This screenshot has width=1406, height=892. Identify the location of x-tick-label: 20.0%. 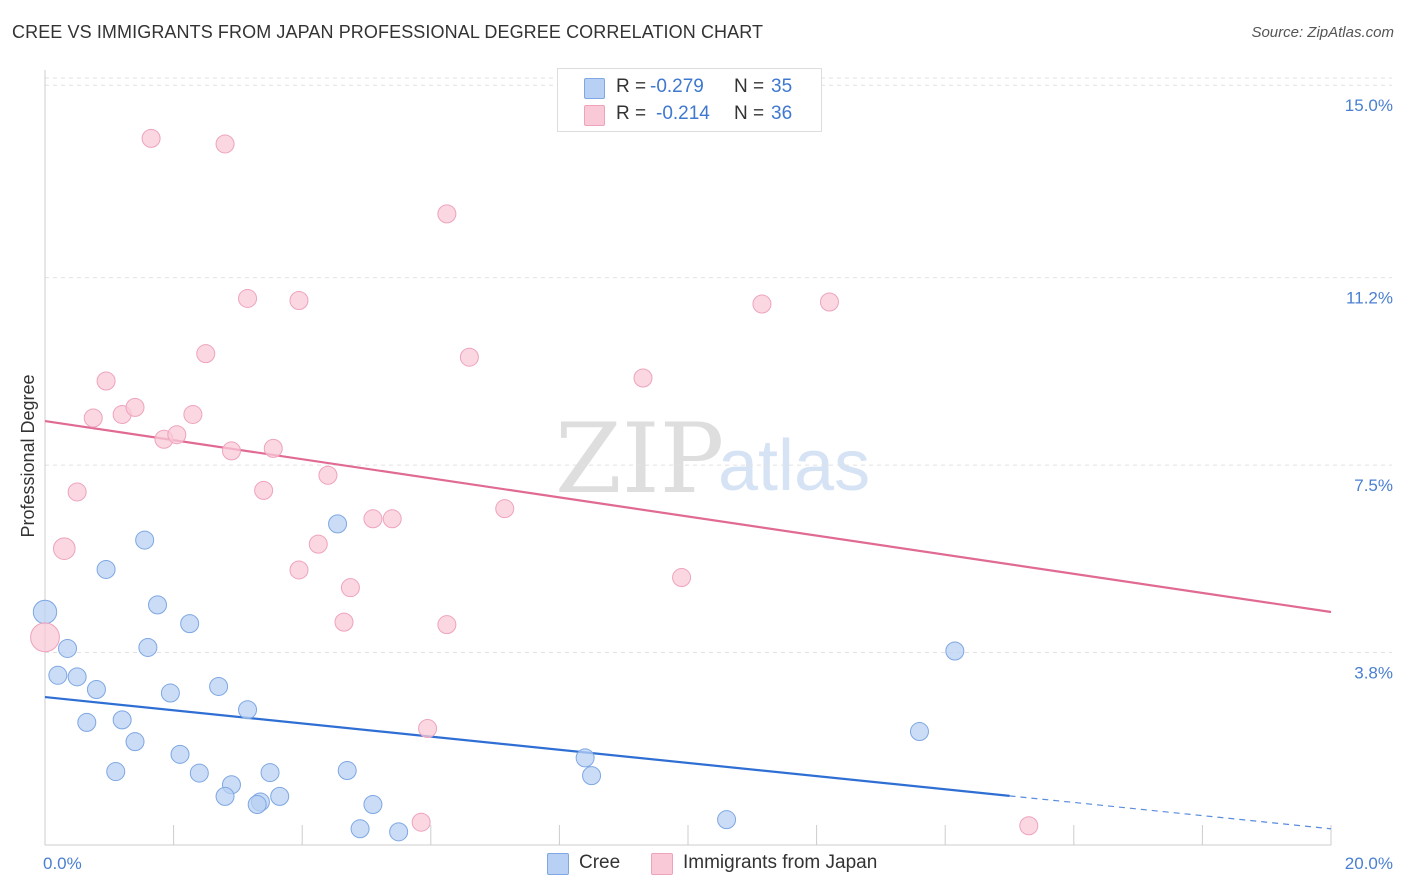
(1369, 863).